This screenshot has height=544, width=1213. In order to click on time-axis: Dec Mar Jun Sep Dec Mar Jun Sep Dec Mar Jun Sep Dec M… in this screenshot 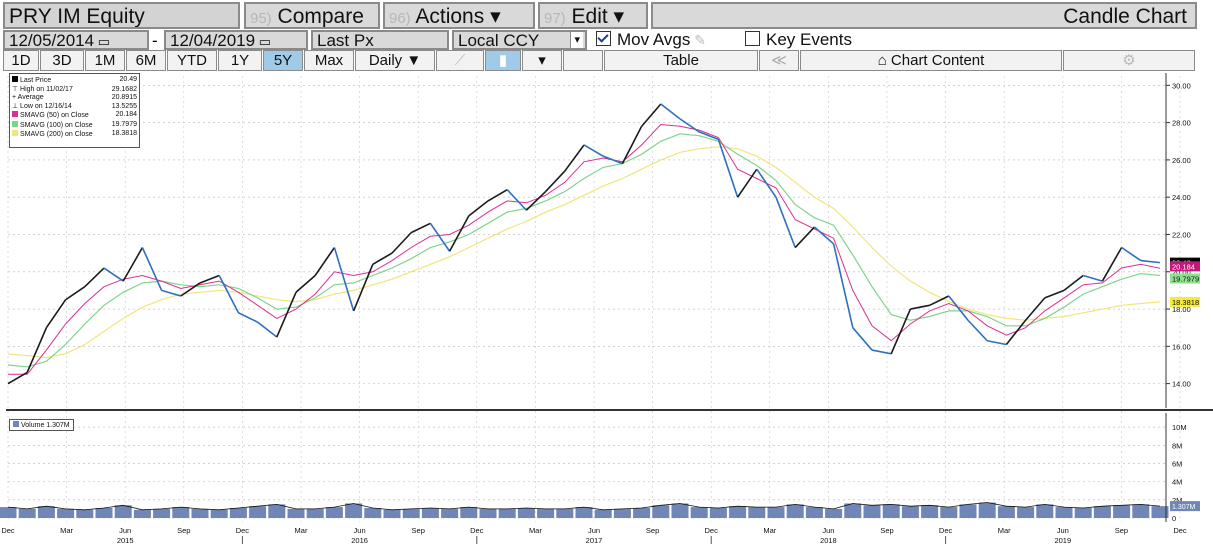, I will do `click(594, 535)`.